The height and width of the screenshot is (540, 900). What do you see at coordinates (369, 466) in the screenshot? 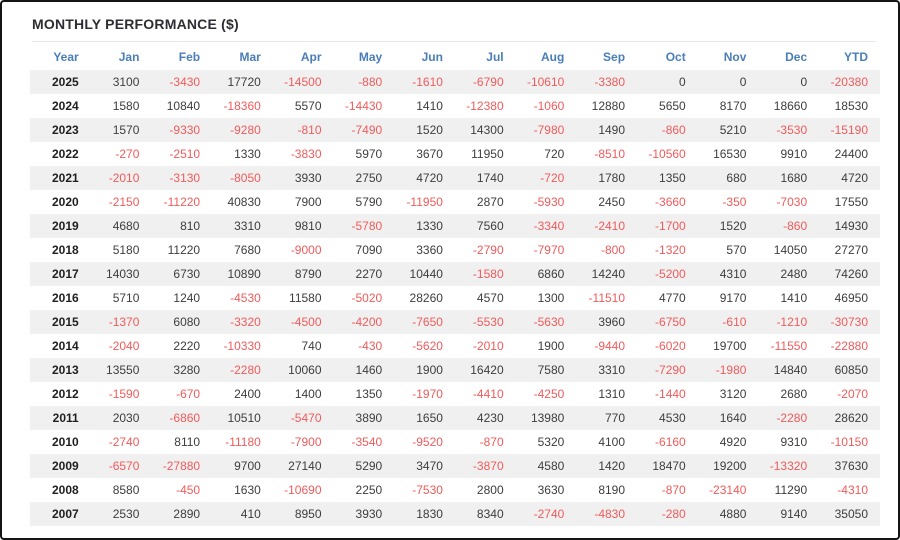
I see `value-cell: 5290` at bounding box center [369, 466].